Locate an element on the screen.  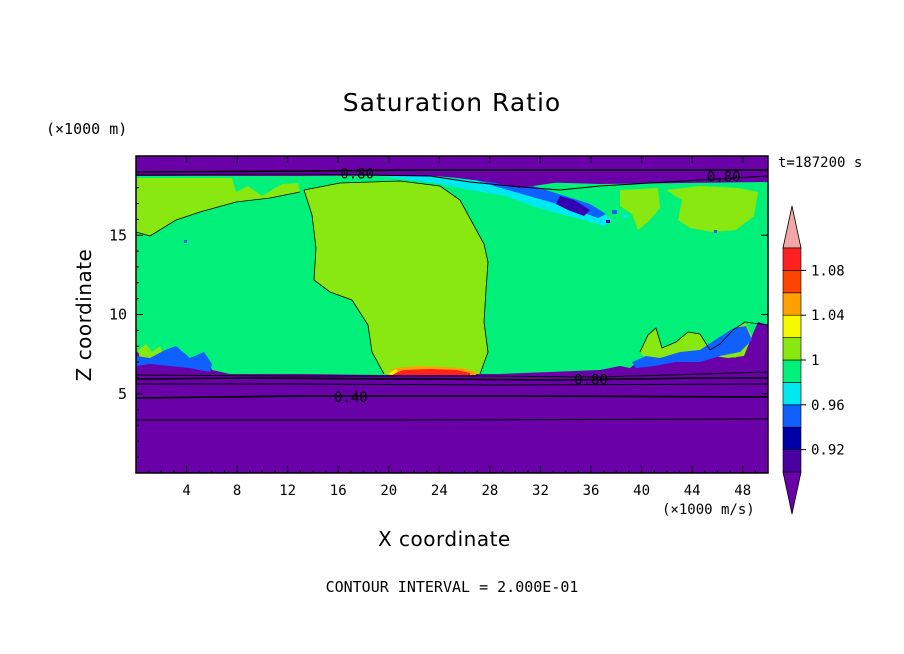
contour-interval-label: CONTOUR INTERVAL = 2.000E-01 is located at coordinates (452, 587).